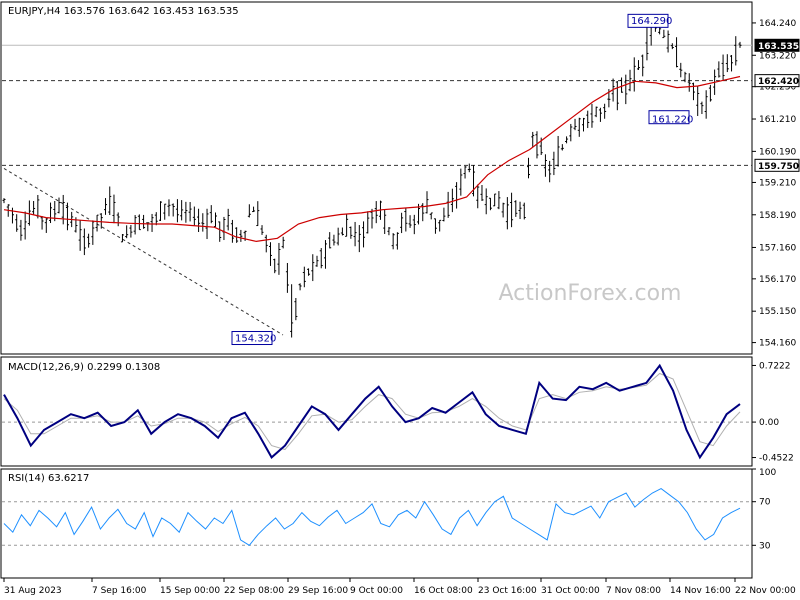 This screenshot has width=800, height=600. Describe the element at coordinates (777, 152) in the screenshot. I see `price-tick-label: 160.190` at that location.